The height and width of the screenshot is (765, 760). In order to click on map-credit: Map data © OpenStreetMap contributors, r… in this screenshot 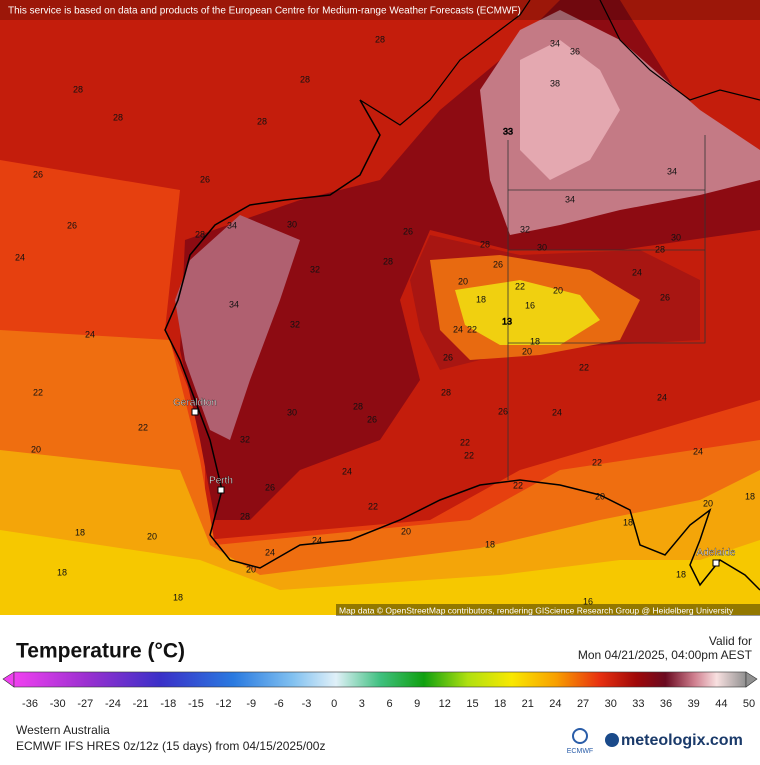, I will do `click(536, 610)`.